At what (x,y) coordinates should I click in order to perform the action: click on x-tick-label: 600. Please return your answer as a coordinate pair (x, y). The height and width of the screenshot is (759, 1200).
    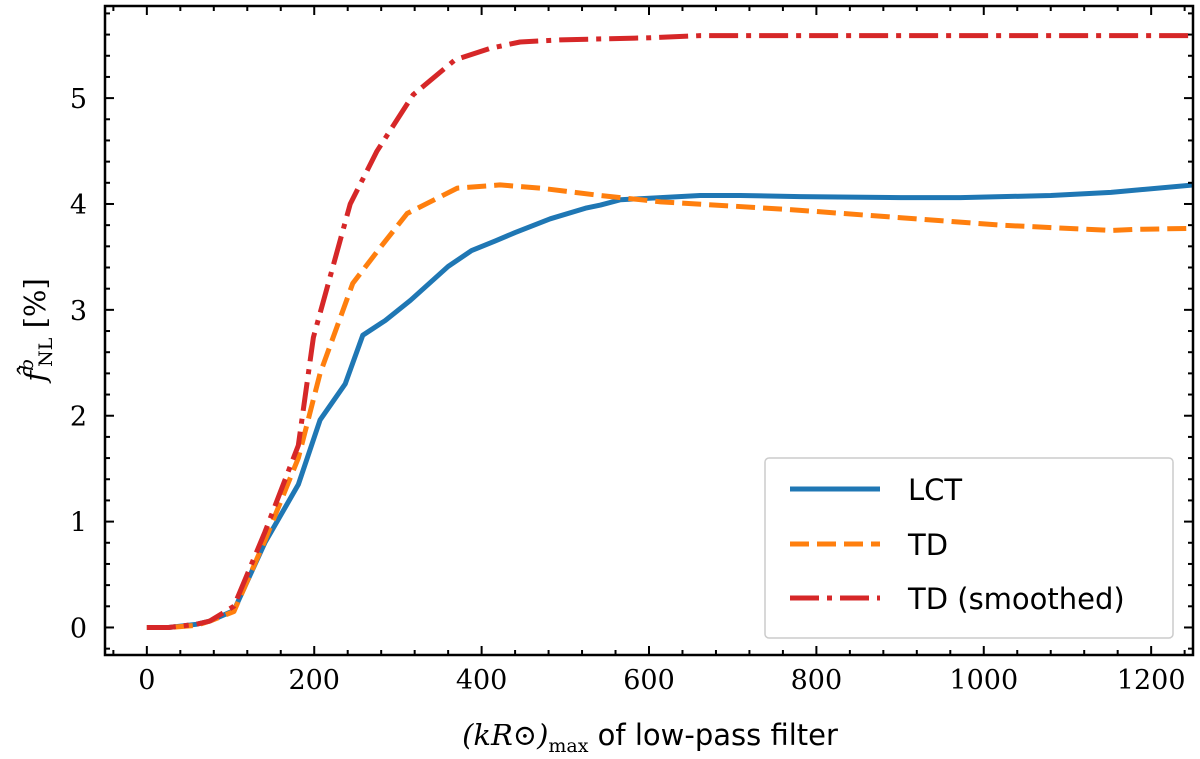
    Looking at the image, I should click on (649, 680).